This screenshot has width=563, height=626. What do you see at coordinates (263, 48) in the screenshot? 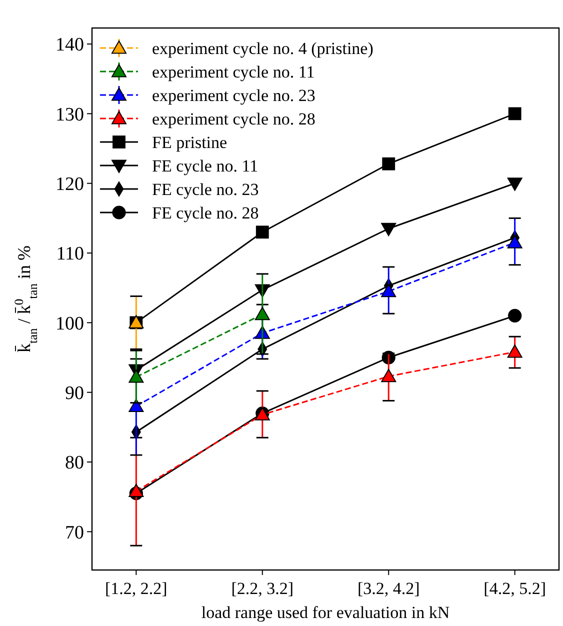
I see `legend-label: experiment cycle no. 4 (pristine)` at bounding box center [263, 48].